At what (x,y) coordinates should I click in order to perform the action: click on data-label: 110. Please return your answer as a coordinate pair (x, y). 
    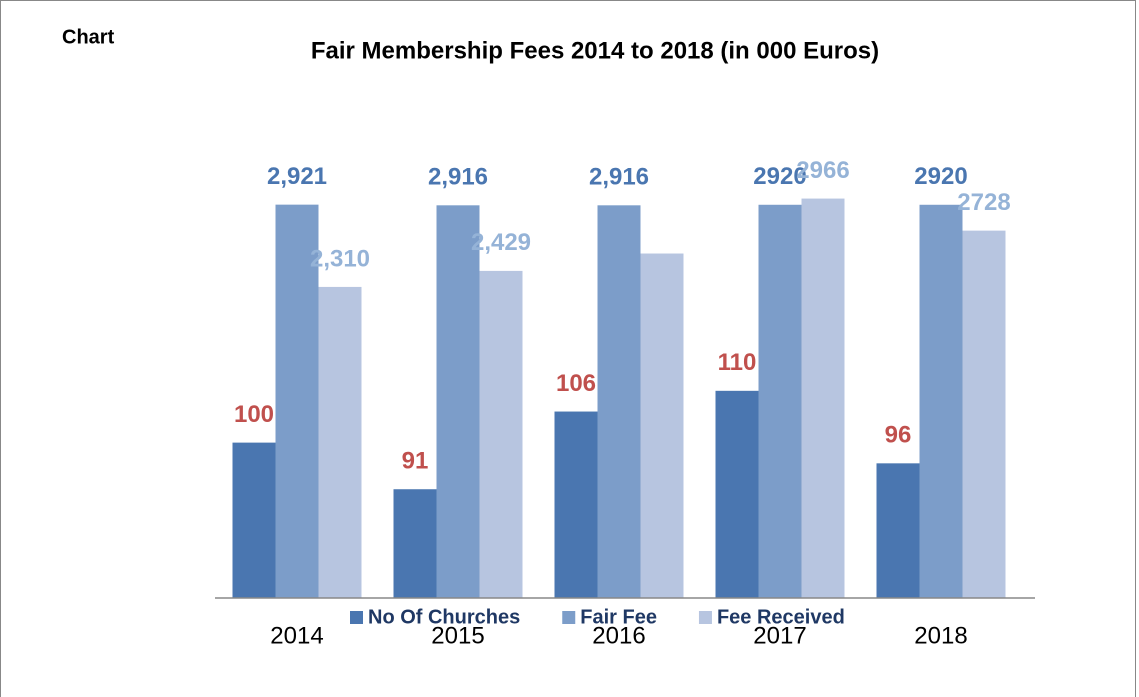
    Looking at the image, I should click on (737, 362).